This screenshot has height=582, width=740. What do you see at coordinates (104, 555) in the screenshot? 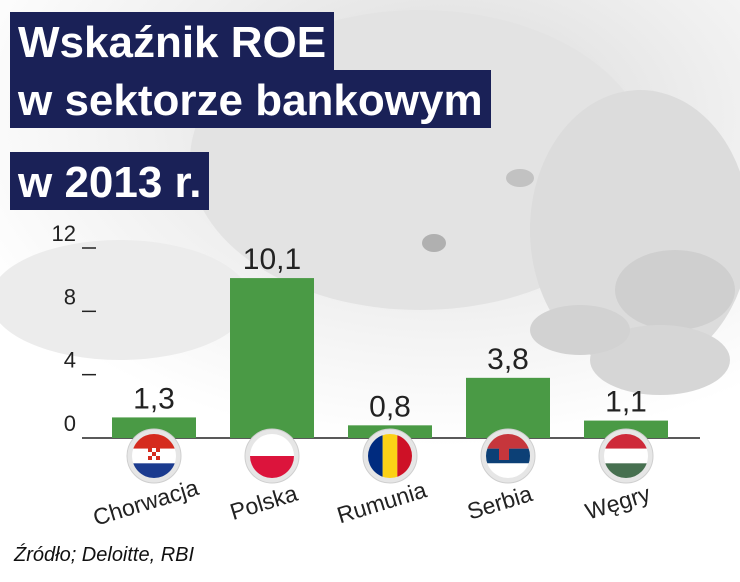
I see `source-note: Źródło; Deloitte, RBI` at bounding box center [104, 555].